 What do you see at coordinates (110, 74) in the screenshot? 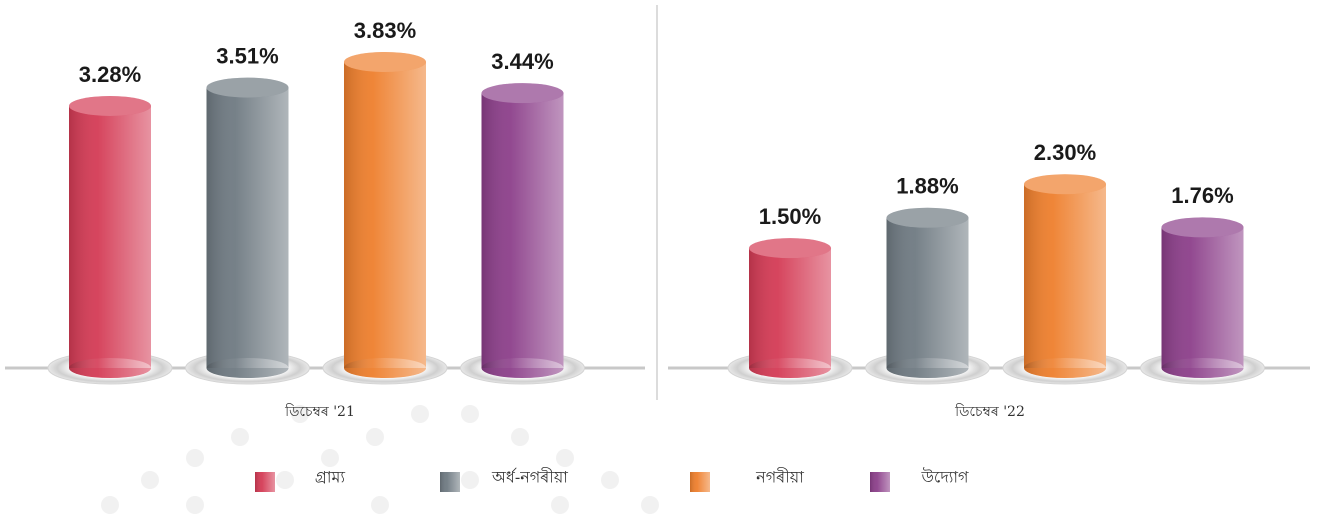
I see `value-label: 3.28%` at bounding box center [110, 74].